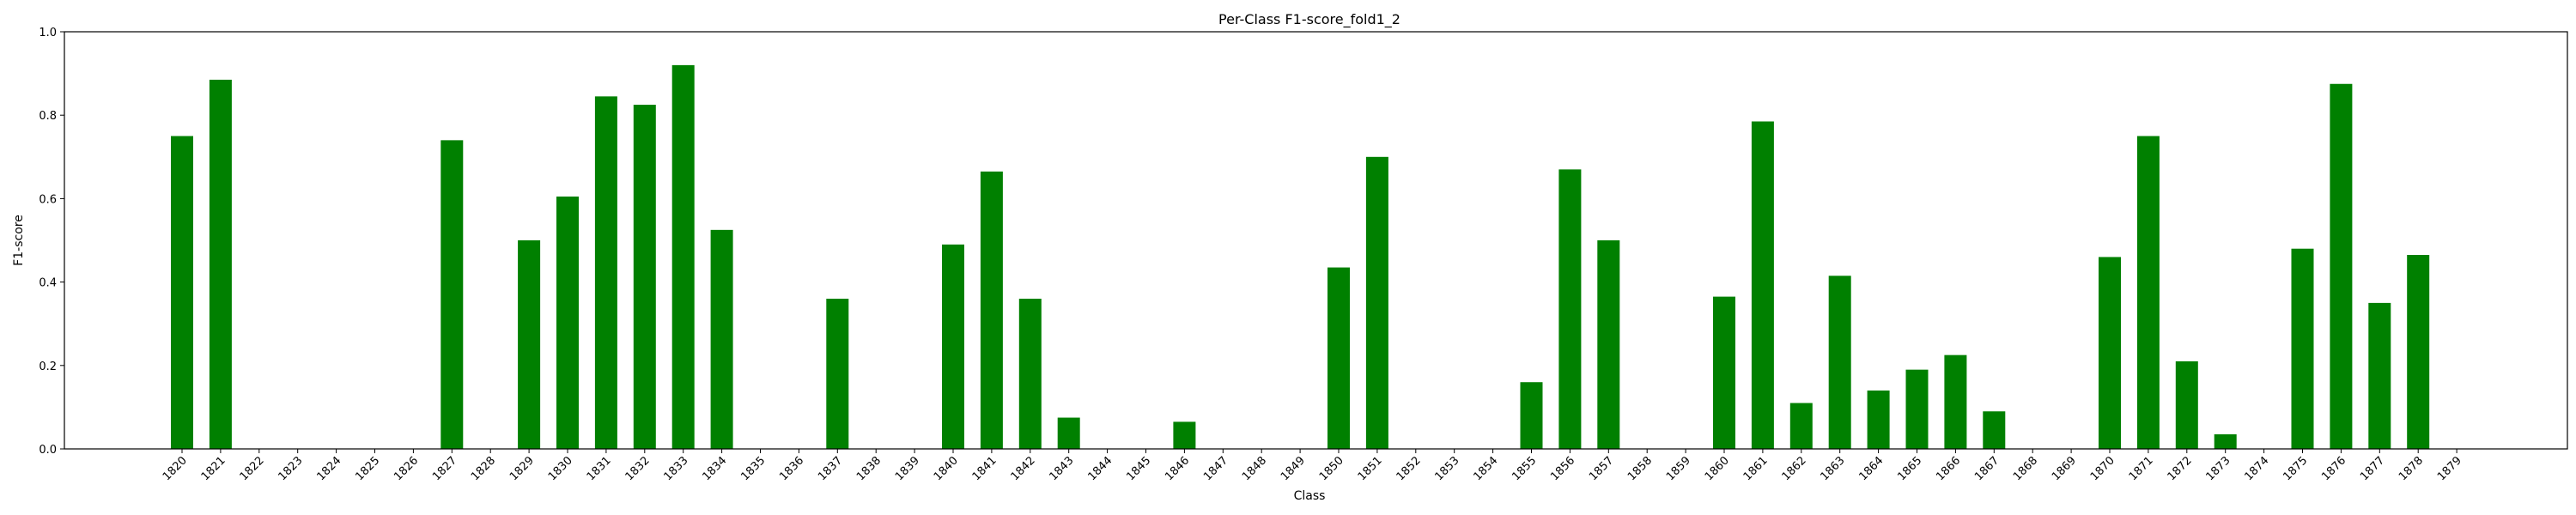  Describe the element at coordinates (1948, 468) in the screenshot. I see `x-tick-label-1866: 1866` at that location.